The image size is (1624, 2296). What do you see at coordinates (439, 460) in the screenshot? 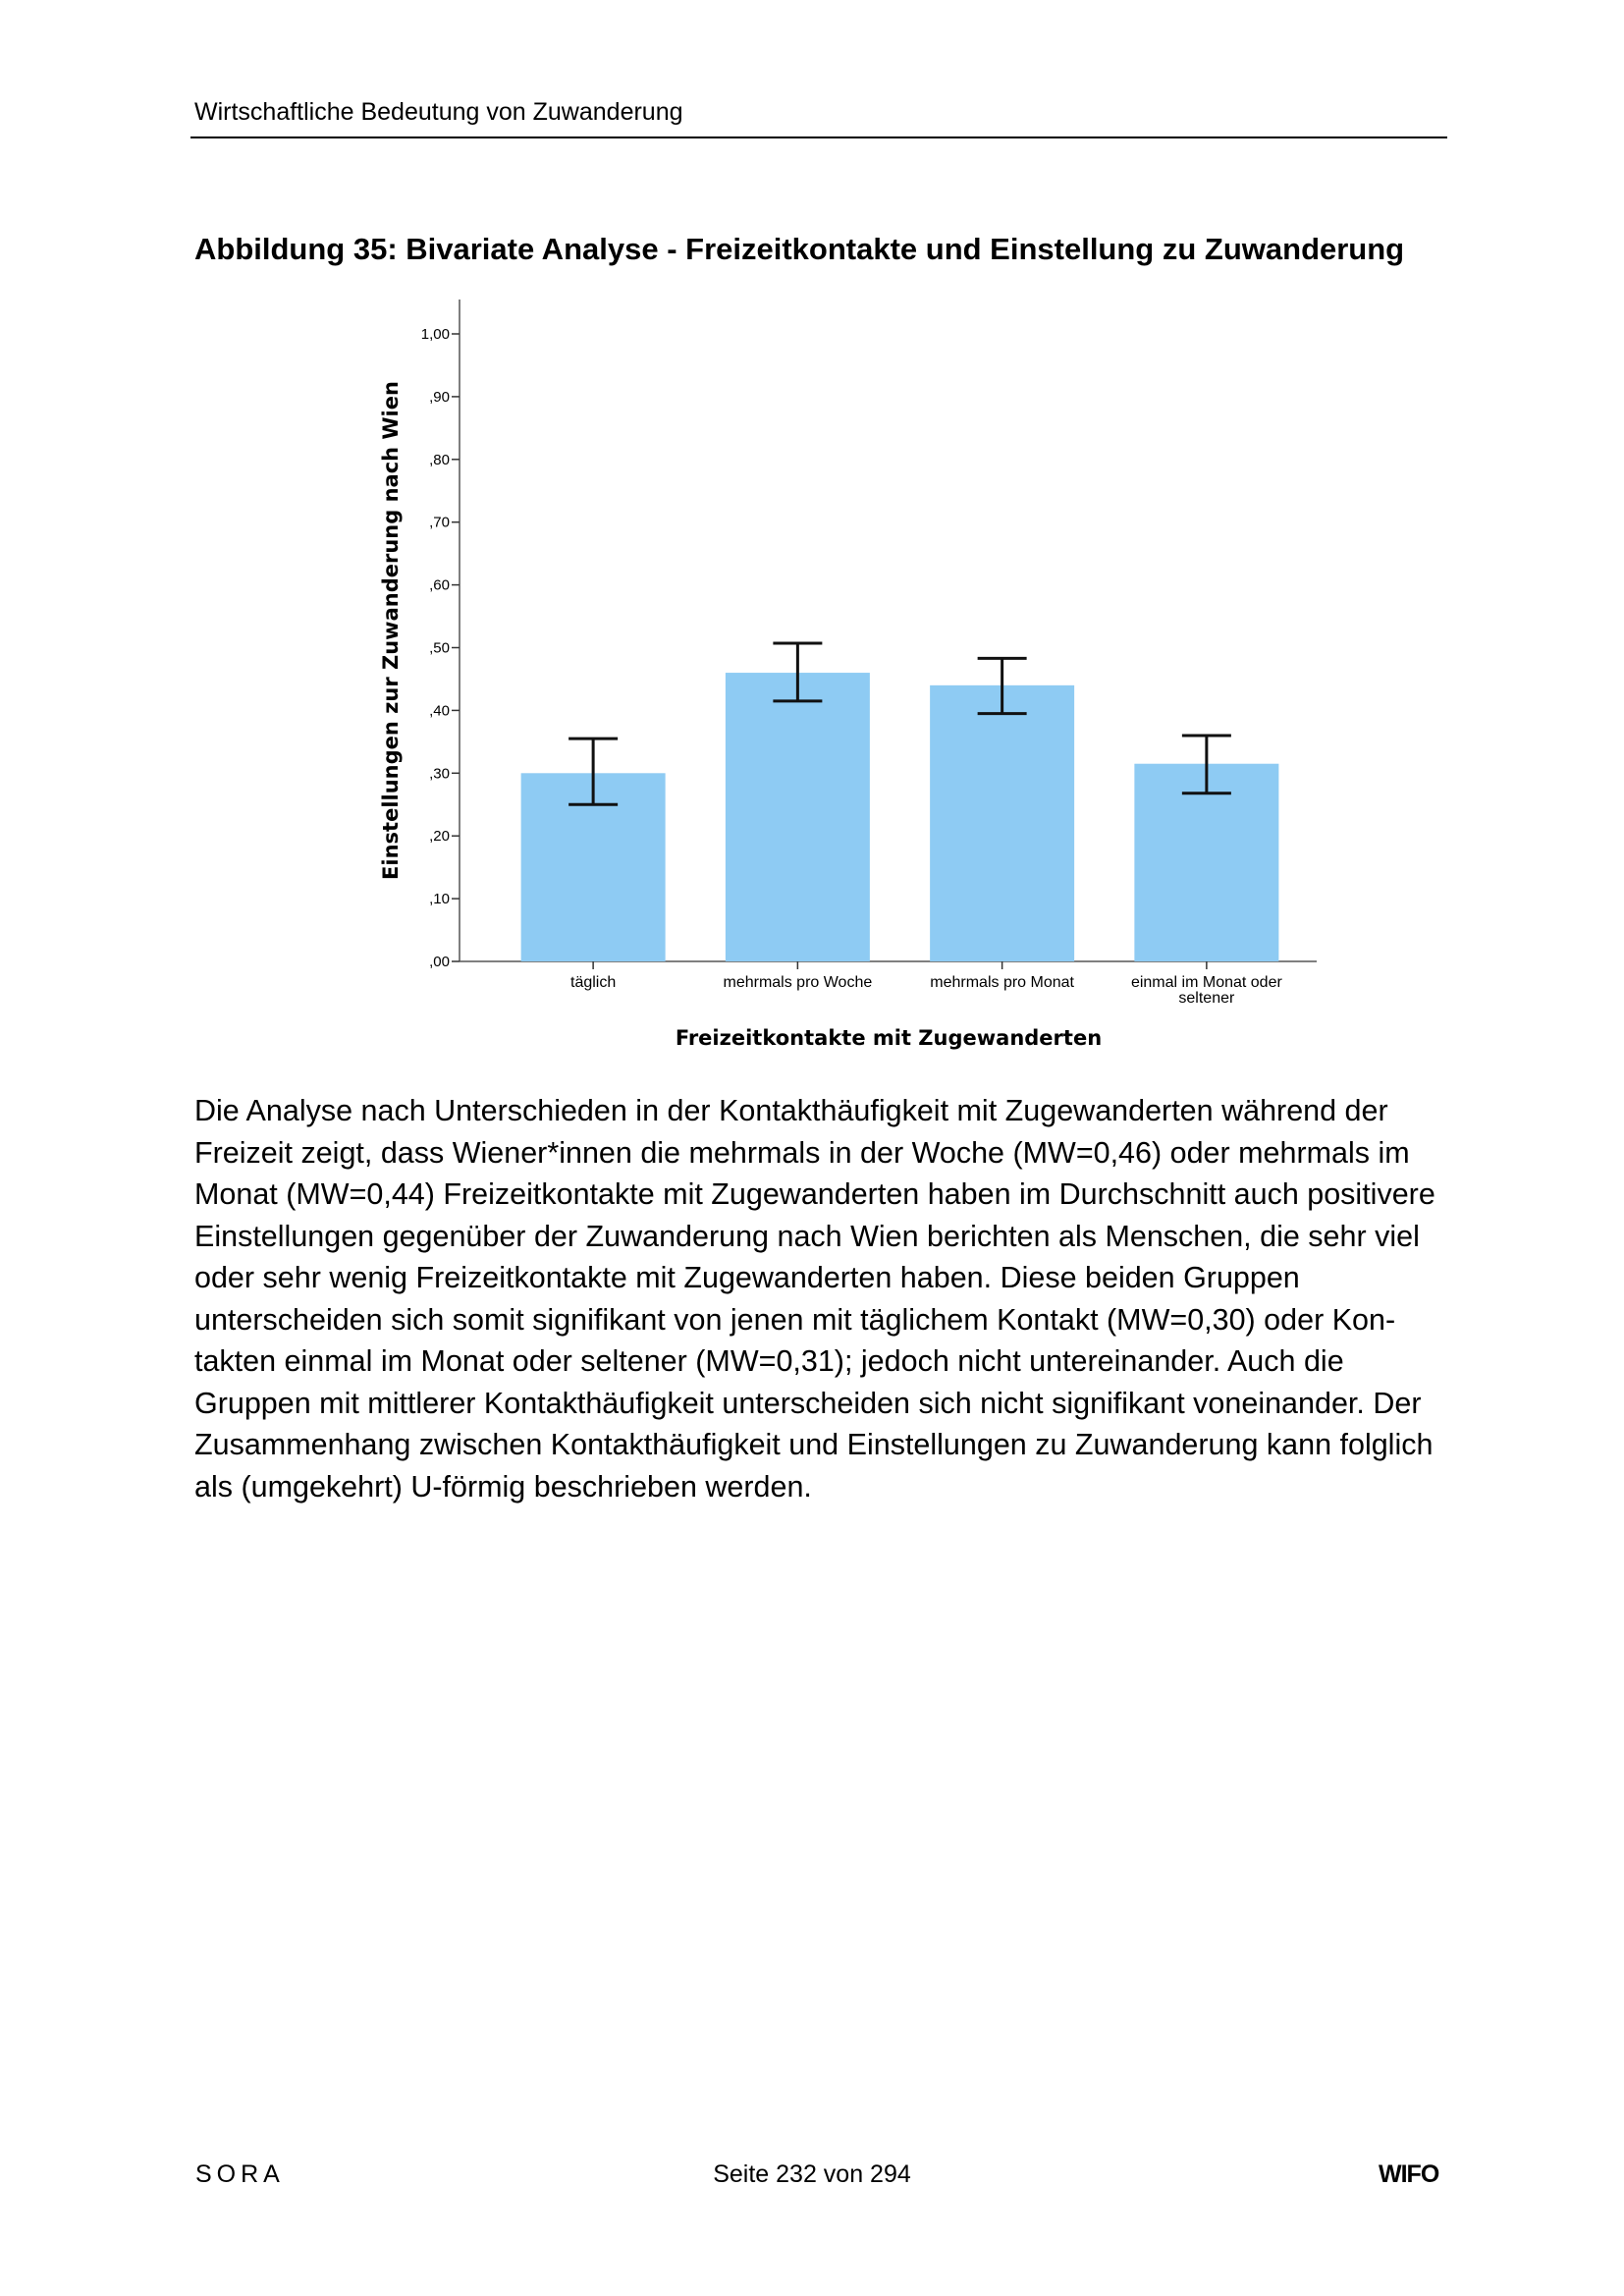
I see `y-tick-label: ,80` at bounding box center [439, 460].